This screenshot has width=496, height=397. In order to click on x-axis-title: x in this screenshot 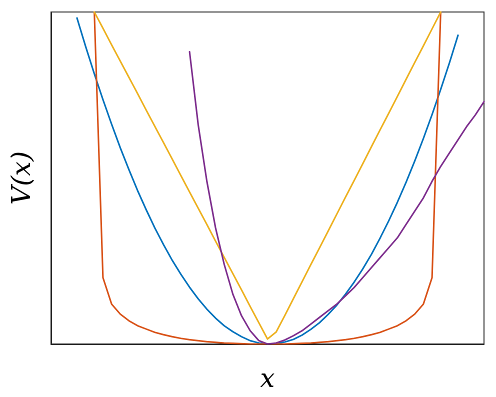, I will do `click(268, 379)`.